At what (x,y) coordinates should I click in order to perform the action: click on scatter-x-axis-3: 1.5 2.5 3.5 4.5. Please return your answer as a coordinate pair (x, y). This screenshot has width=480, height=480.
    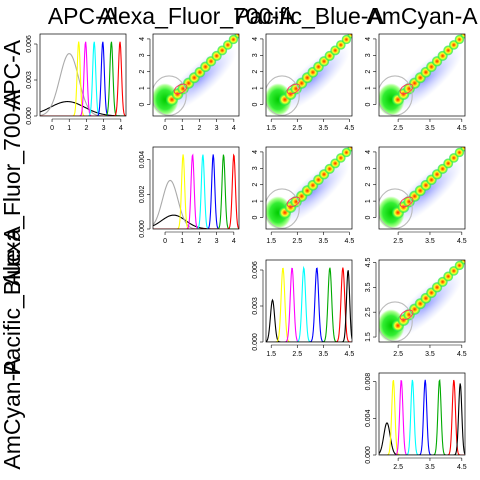
    Looking at the image, I should click on (310, 238).